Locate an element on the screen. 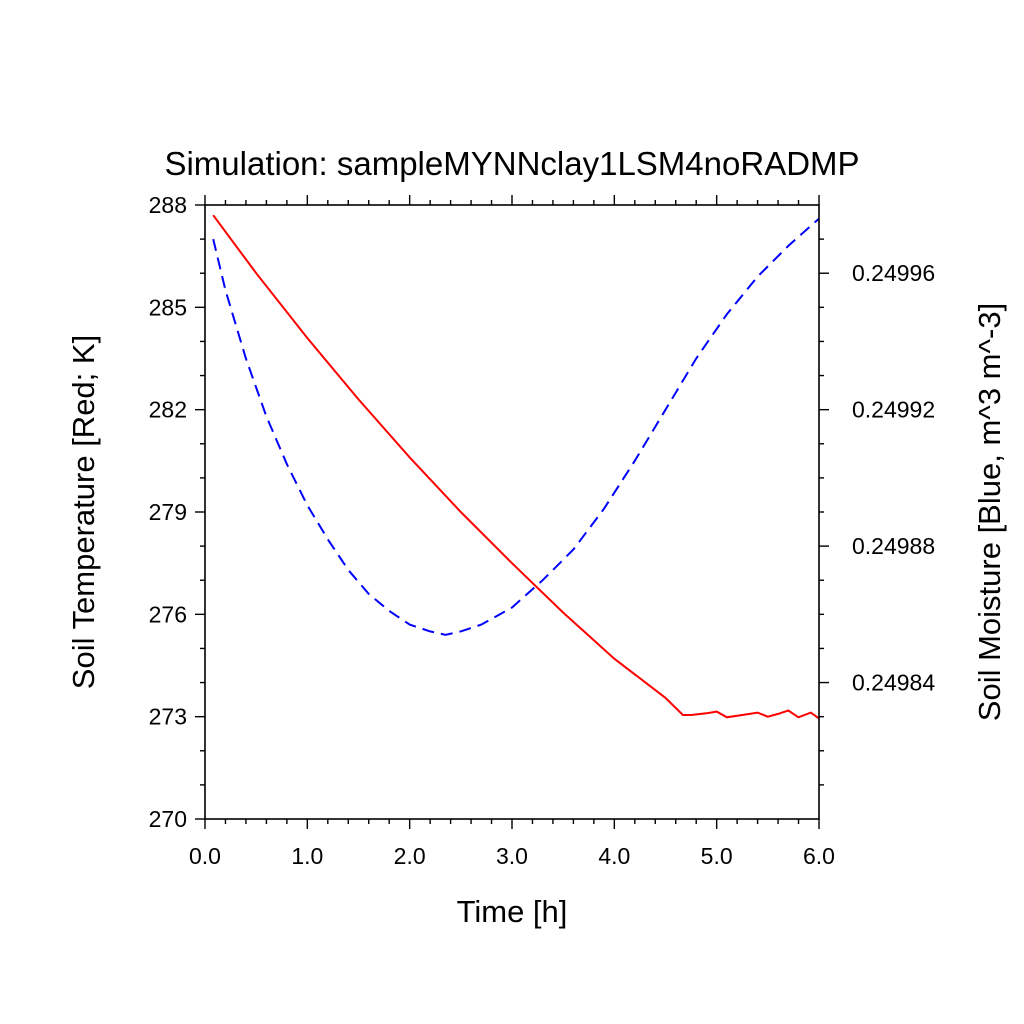 The width and height of the screenshot is (1024, 1024). y-left-tick-label: 288 is located at coordinates (168, 205).